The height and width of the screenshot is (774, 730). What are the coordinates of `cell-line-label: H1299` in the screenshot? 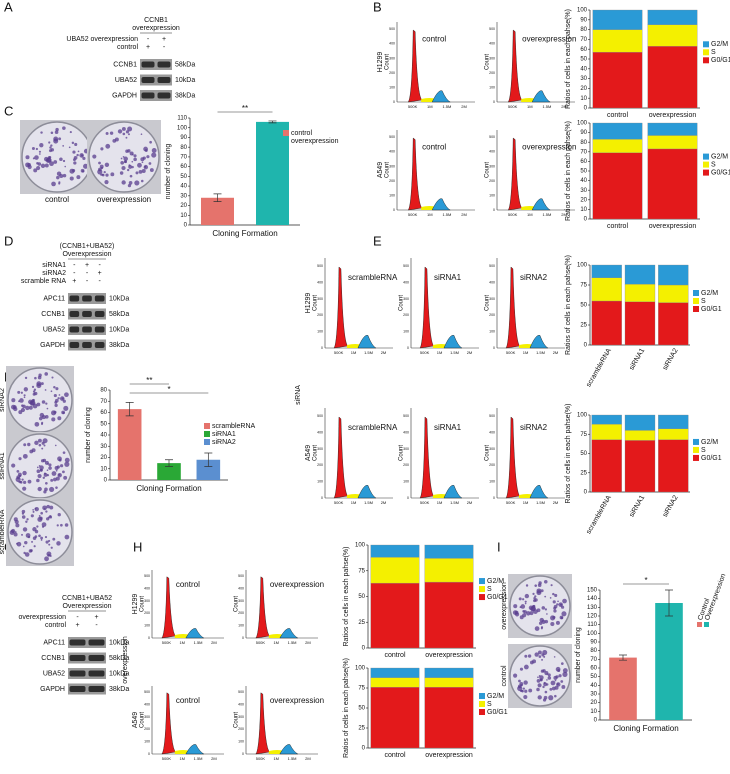 It's located at (308, 303).